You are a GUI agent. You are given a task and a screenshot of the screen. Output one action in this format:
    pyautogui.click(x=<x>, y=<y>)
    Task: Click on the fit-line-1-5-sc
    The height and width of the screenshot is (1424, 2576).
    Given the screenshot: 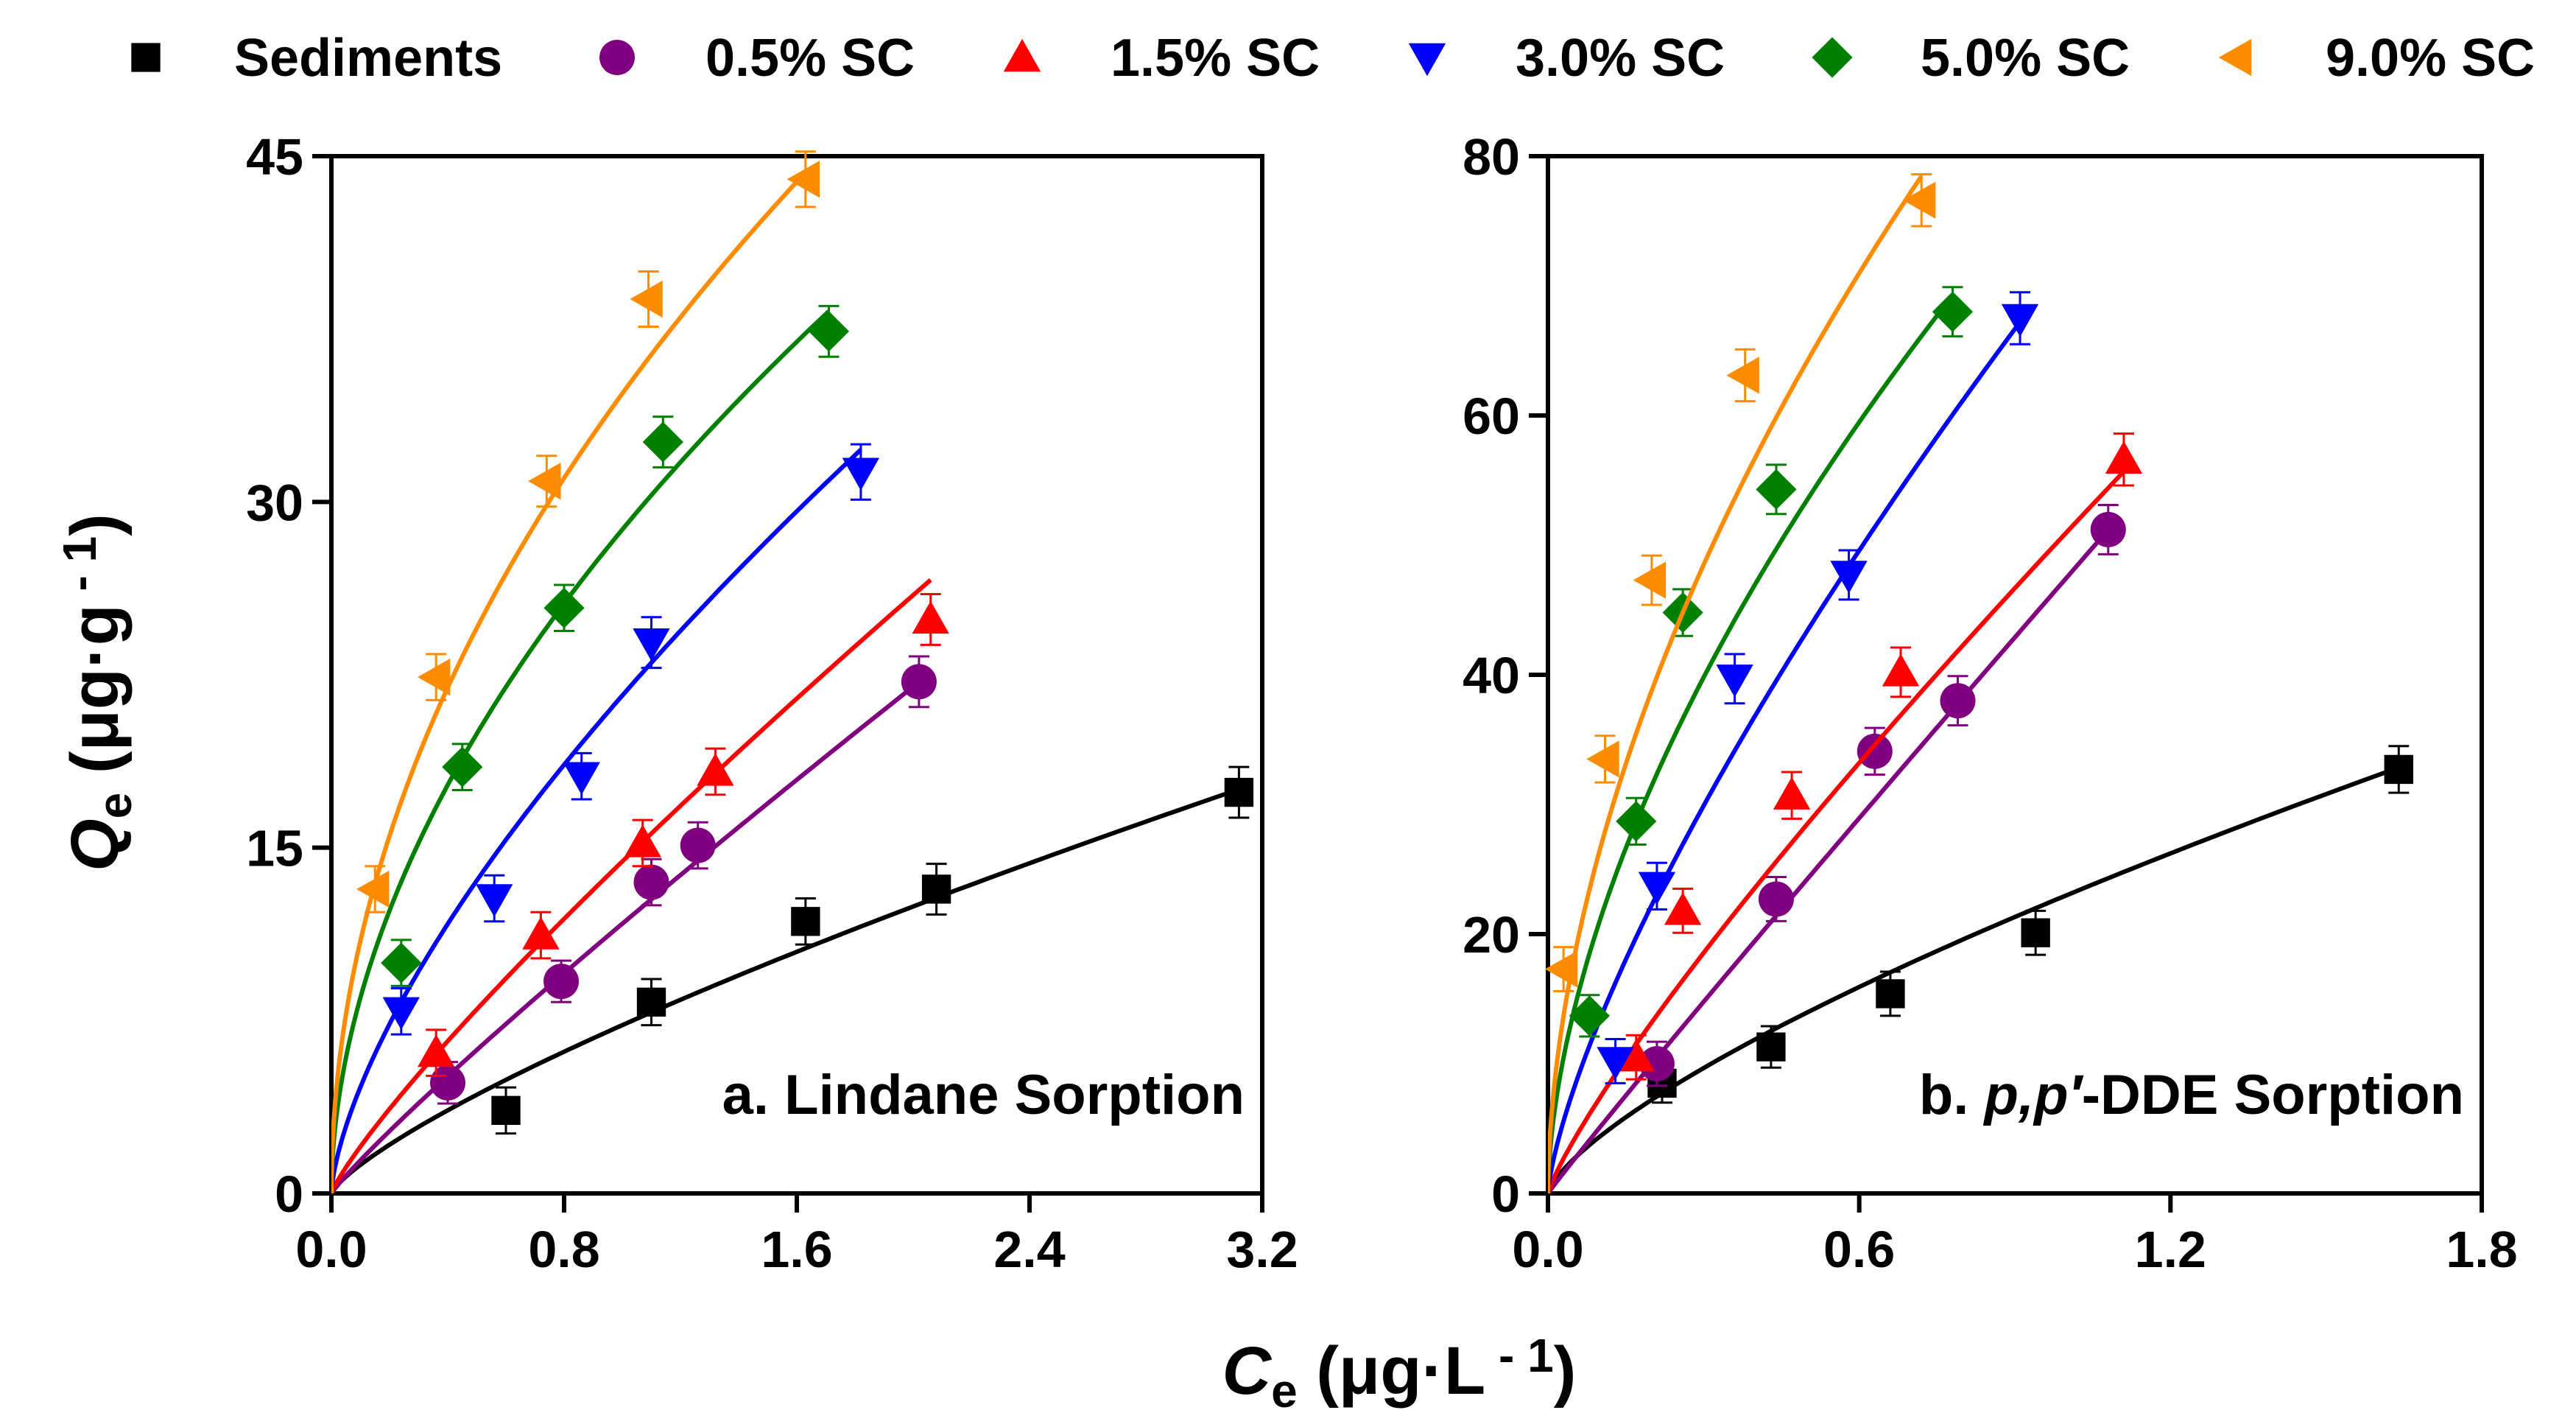 What is the action you would take?
    pyautogui.click(x=631, y=886)
    